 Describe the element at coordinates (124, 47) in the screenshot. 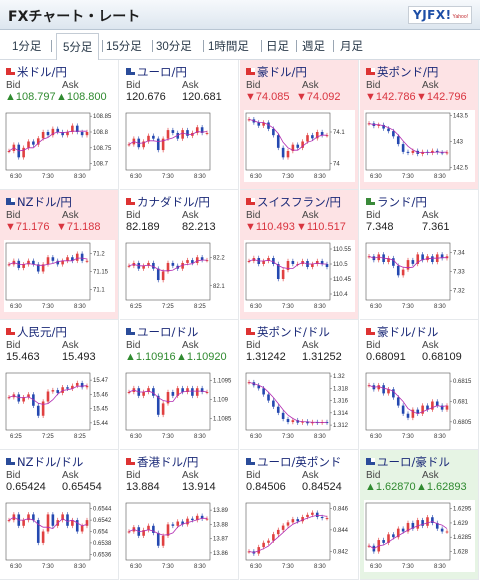

I see `tab-15min: 15分足` at that location.